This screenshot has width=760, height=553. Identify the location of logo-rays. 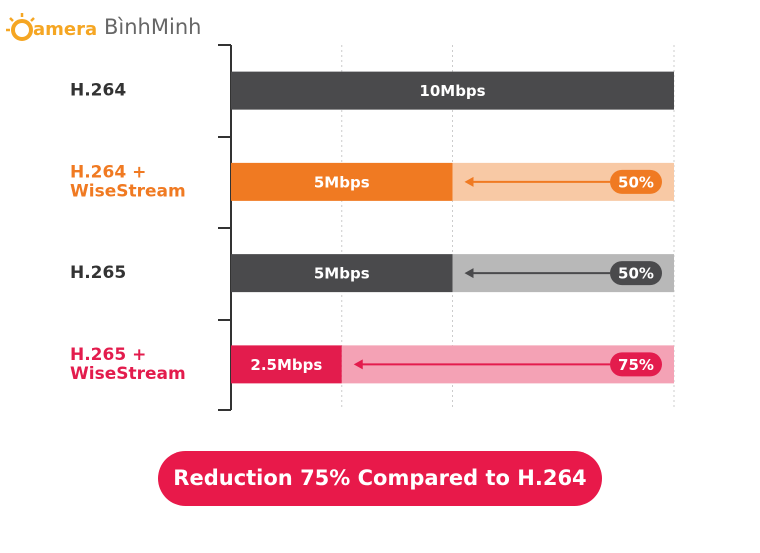
(20, 22).